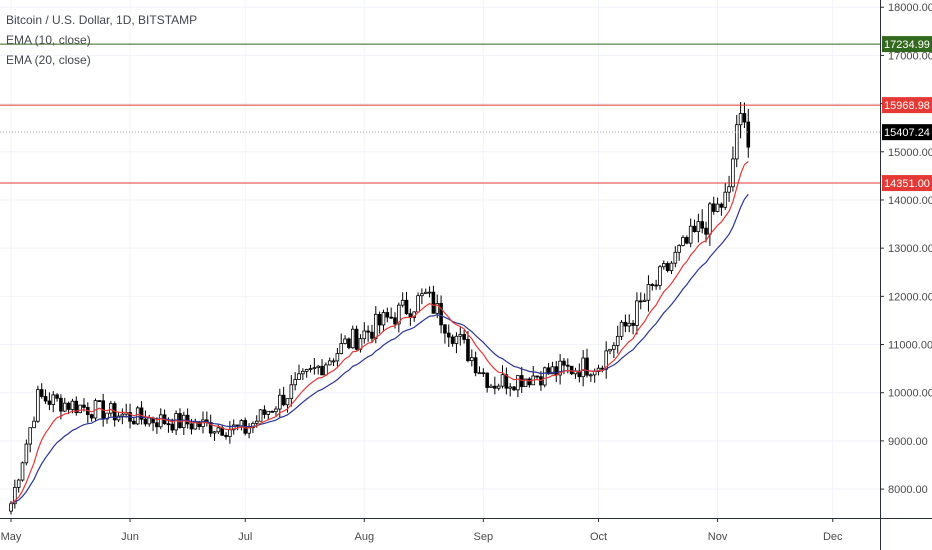 This screenshot has width=932, height=550. What do you see at coordinates (910, 153) in the screenshot?
I see `y-tick-label: 15000.00` at bounding box center [910, 153].